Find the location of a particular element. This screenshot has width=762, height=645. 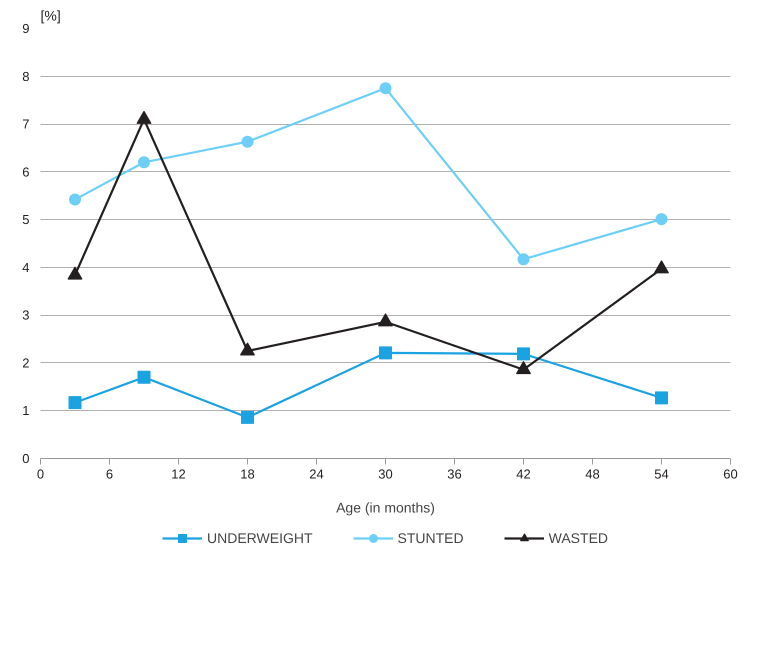

y-tick-label: 6 is located at coordinates (26, 172).